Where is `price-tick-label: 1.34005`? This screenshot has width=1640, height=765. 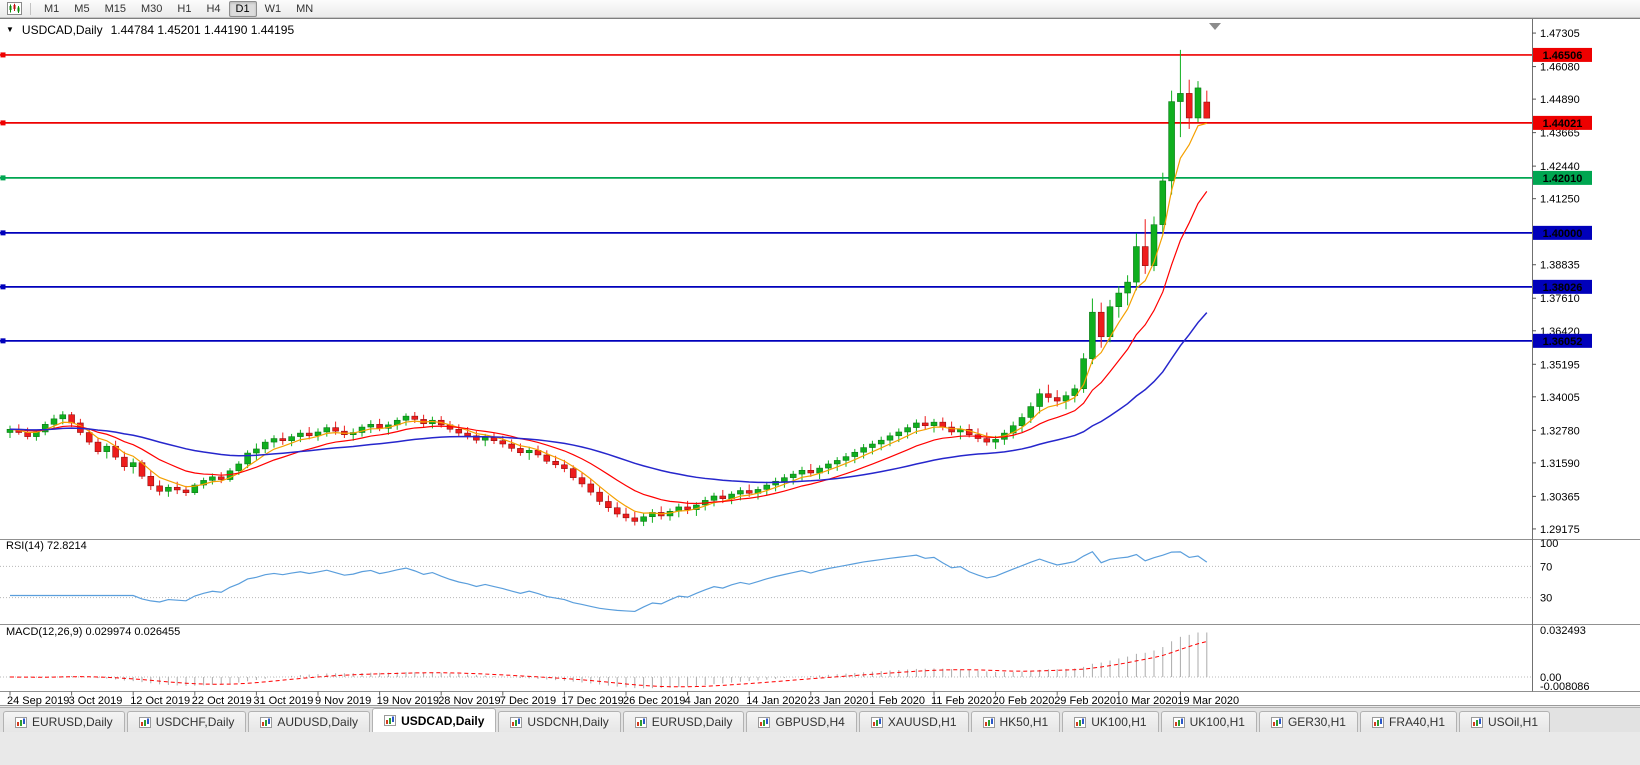
price-tick-label: 1.34005 is located at coordinates (1560, 398).